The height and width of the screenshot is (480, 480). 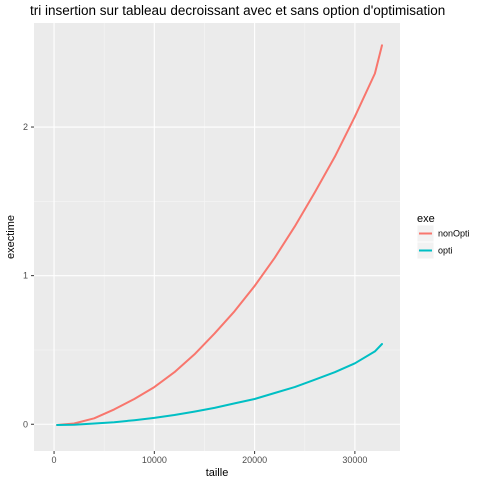 I want to click on x-axis-title: taille, so click(x=217, y=473).